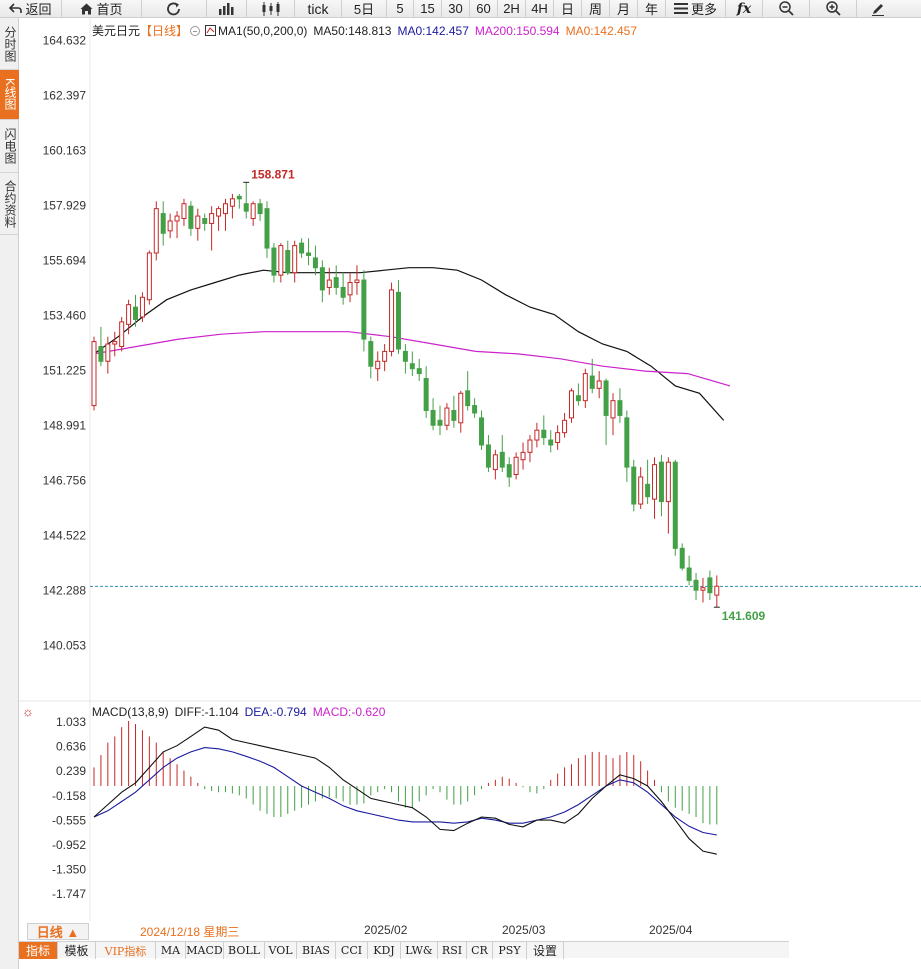  I want to click on period-60min: 60, so click(484, 9).